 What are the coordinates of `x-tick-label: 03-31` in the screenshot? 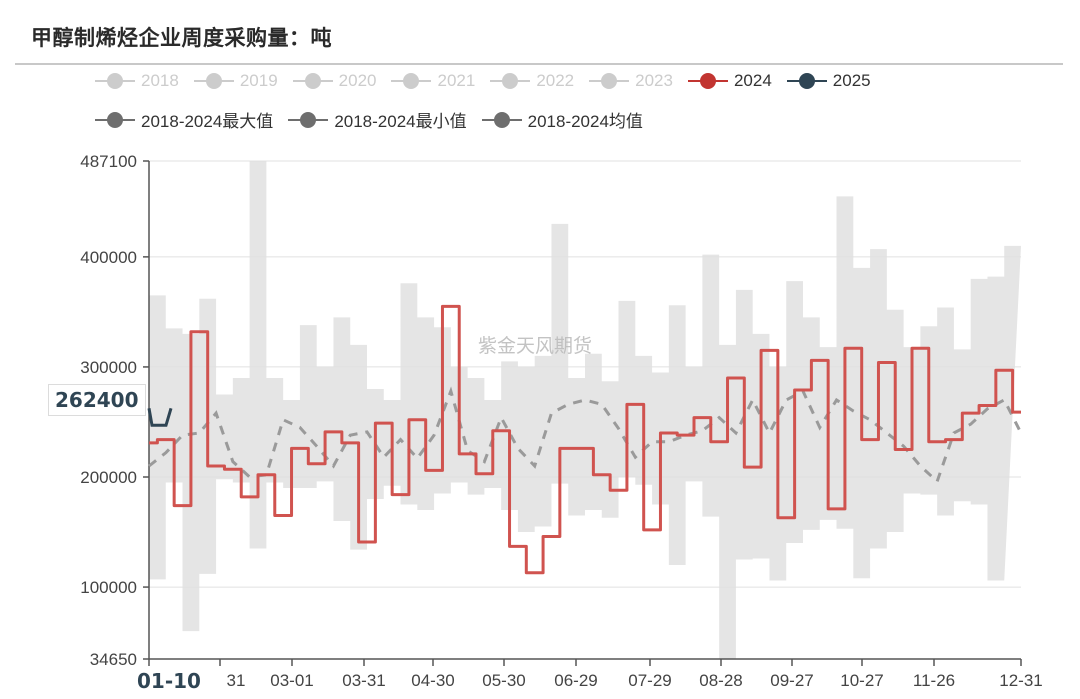 It's located at (363, 680).